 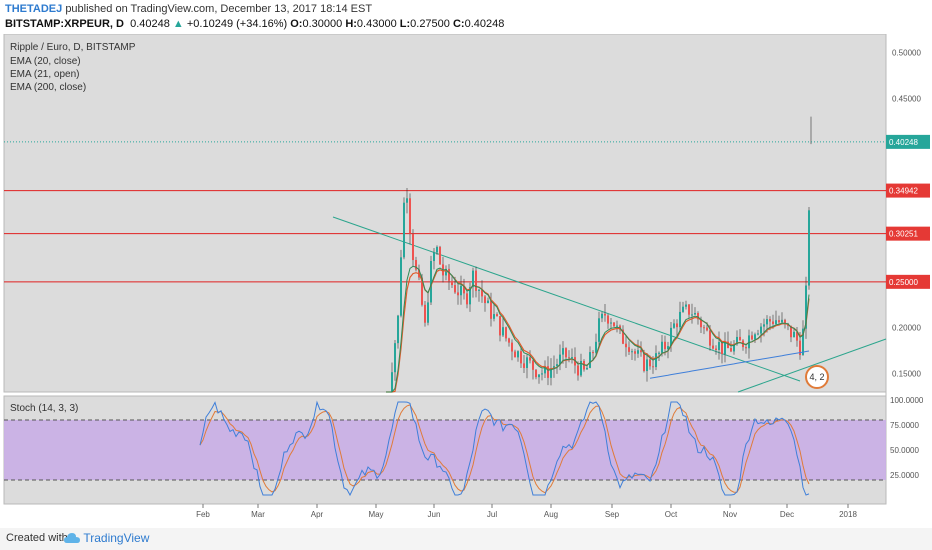 I want to click on level-label: 0.25000, so click(x=903, y=282).